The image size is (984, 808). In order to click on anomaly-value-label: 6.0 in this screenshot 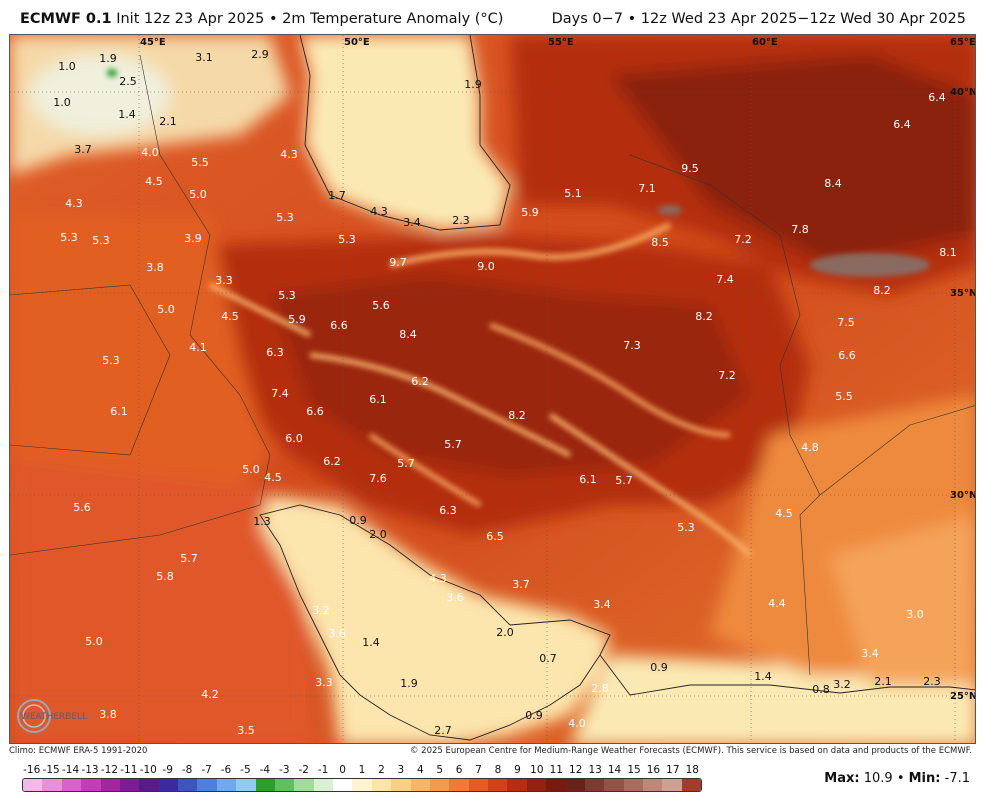, I will do `click(294, 438)`.